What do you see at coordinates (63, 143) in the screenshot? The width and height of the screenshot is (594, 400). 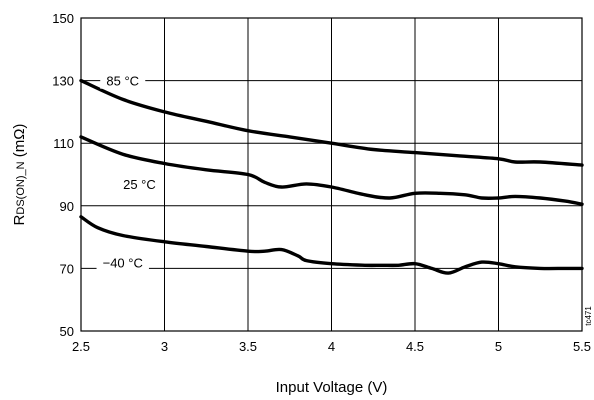 I see `y-tick-label: 110` at bounding box center [63, 143].